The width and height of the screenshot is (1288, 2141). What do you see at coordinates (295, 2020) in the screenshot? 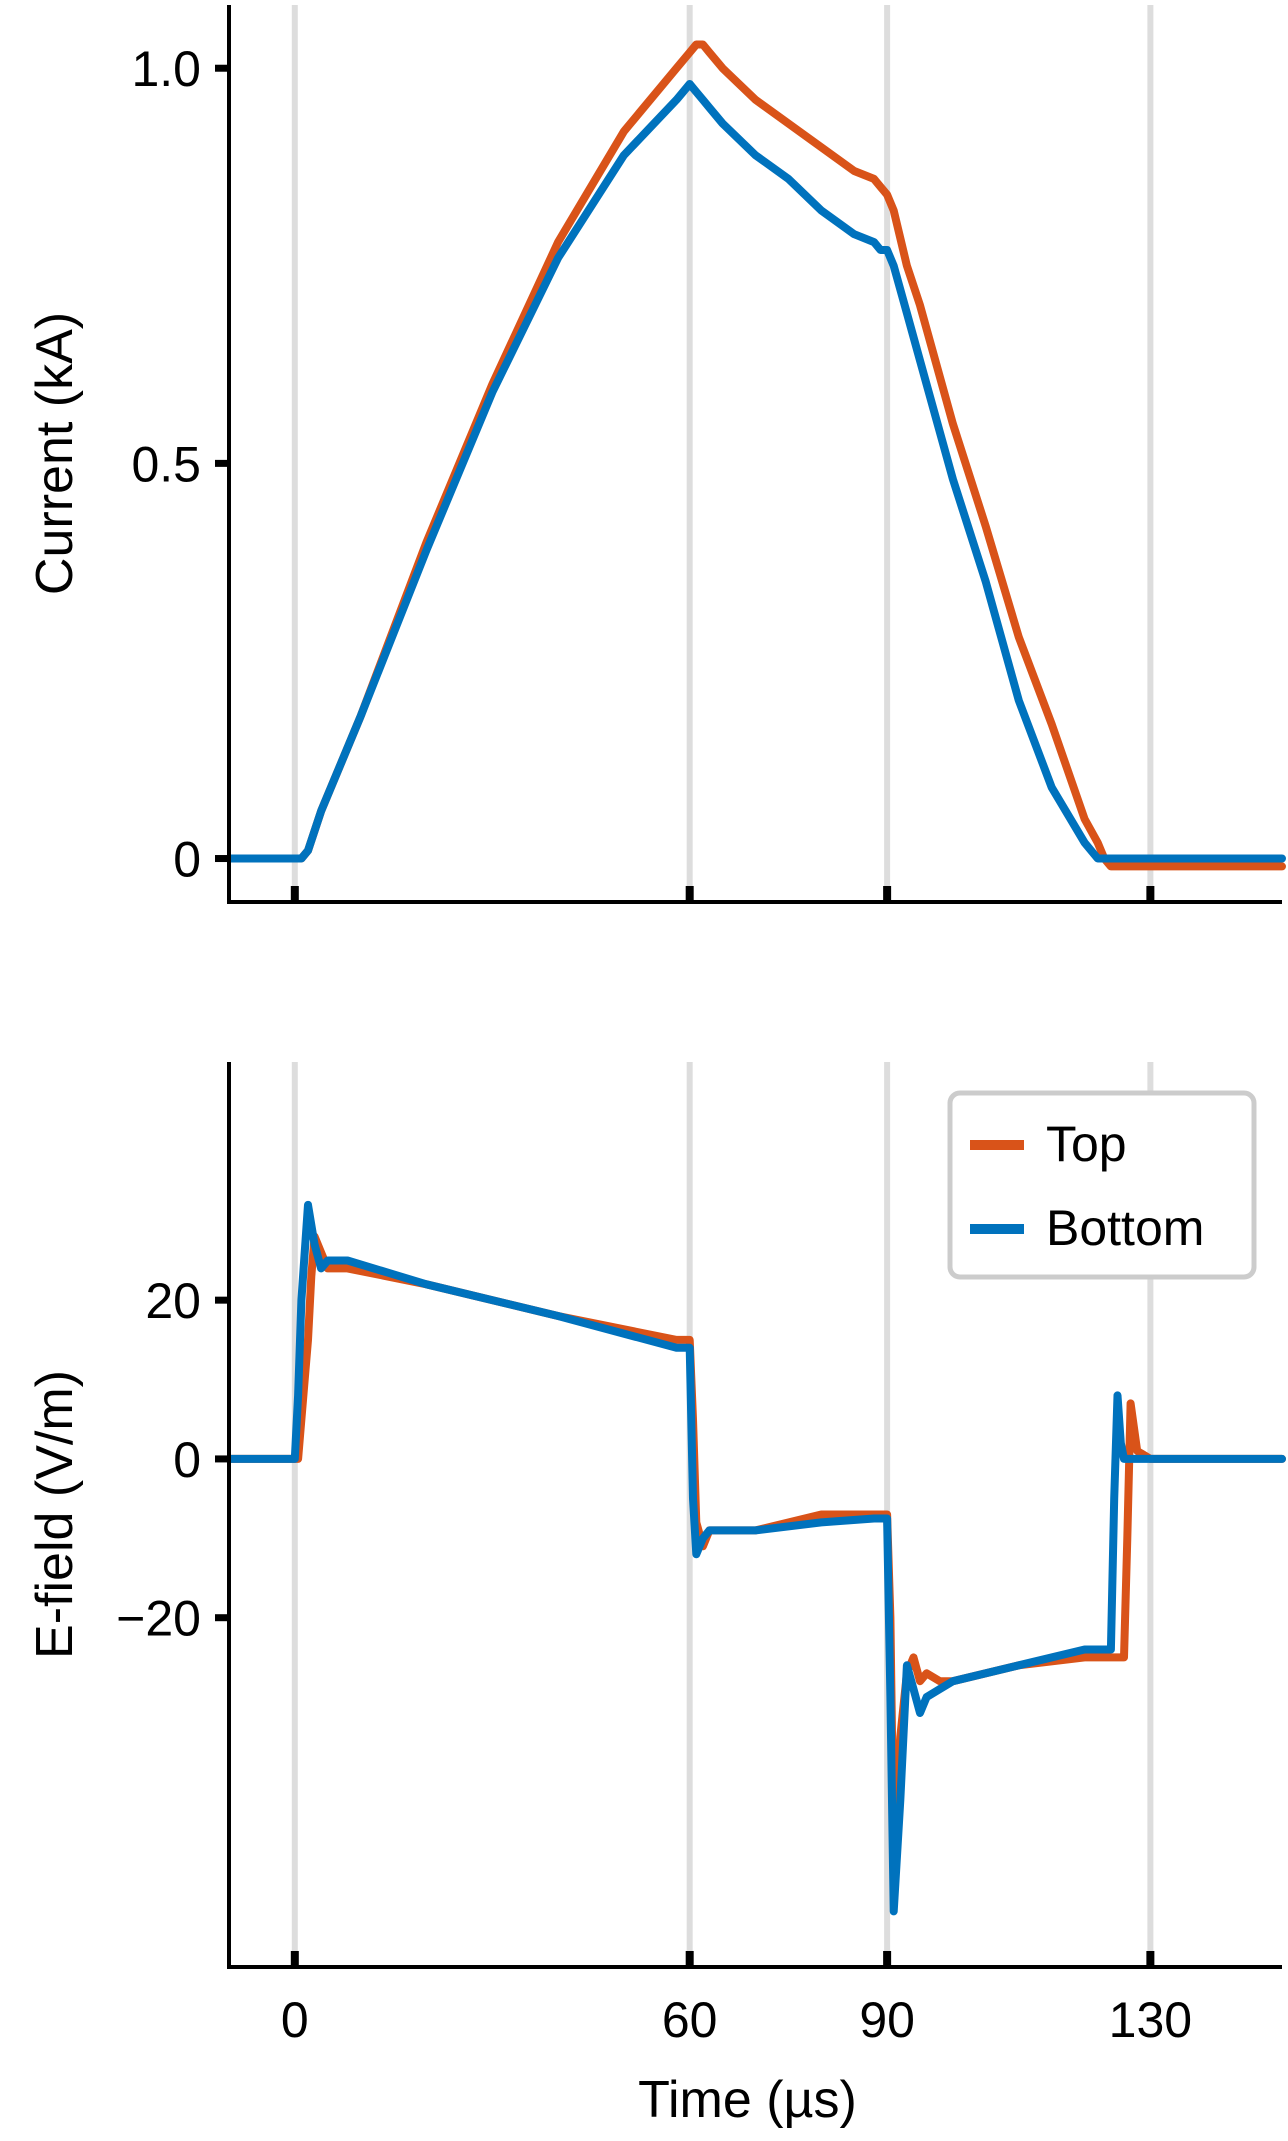
I see `efield-xtick-label-0: 0` at bounding box center [295, 2020].